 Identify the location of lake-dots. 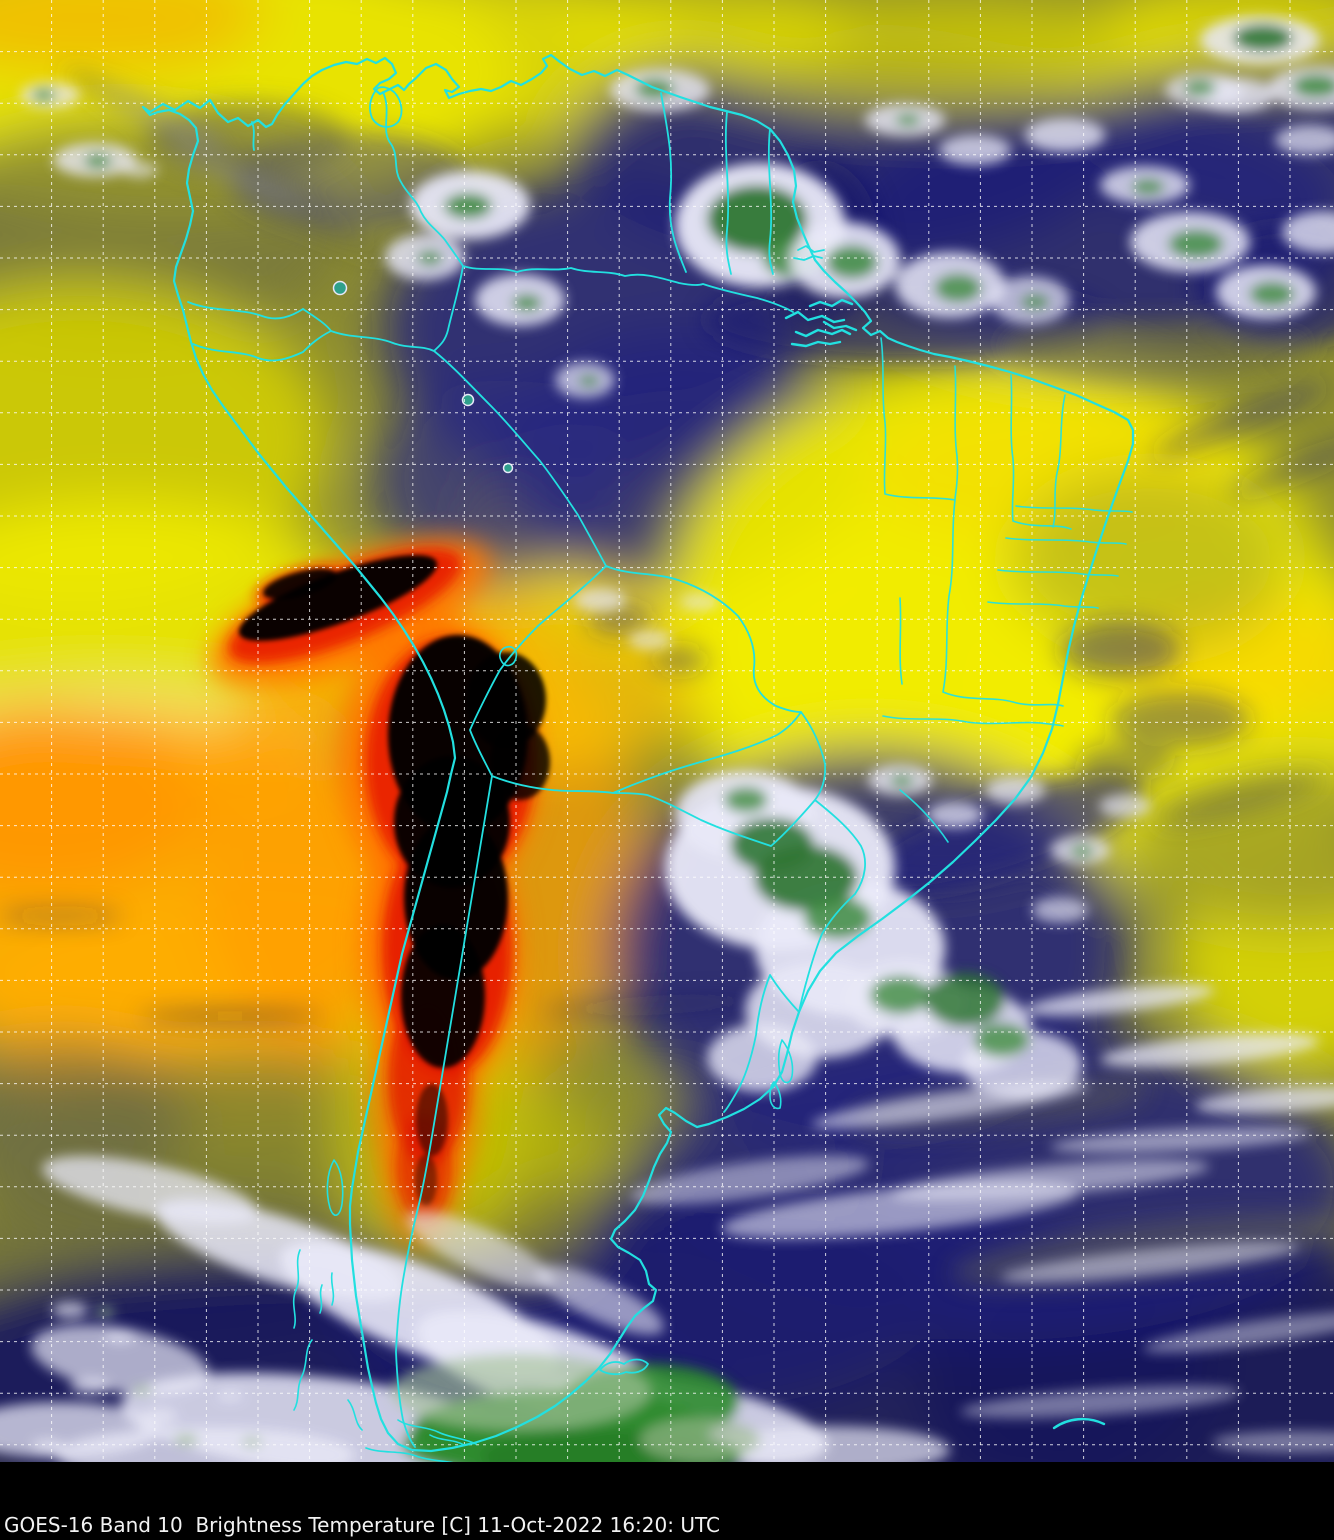
(423, 377).